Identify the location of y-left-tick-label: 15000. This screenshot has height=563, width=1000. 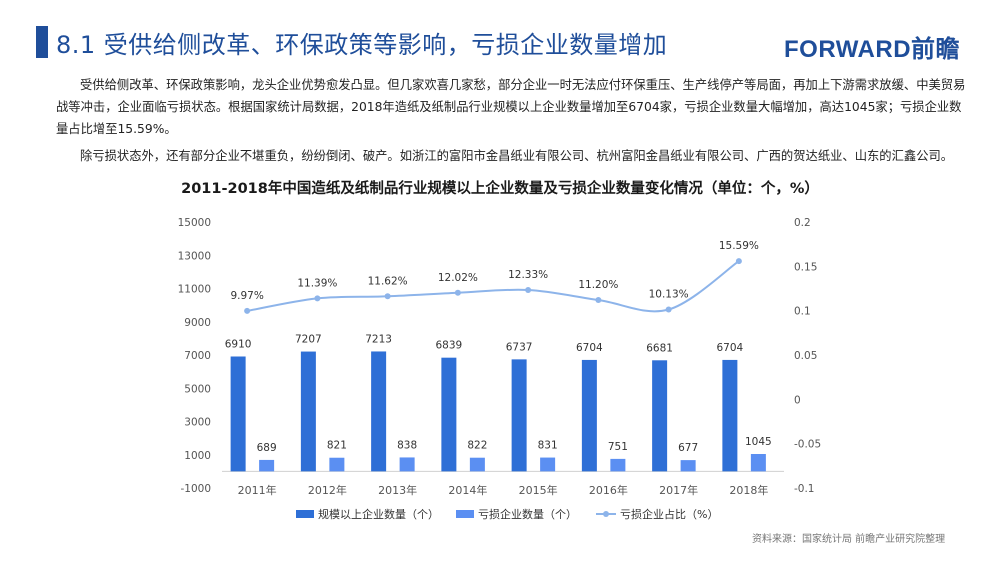
(194, 223).